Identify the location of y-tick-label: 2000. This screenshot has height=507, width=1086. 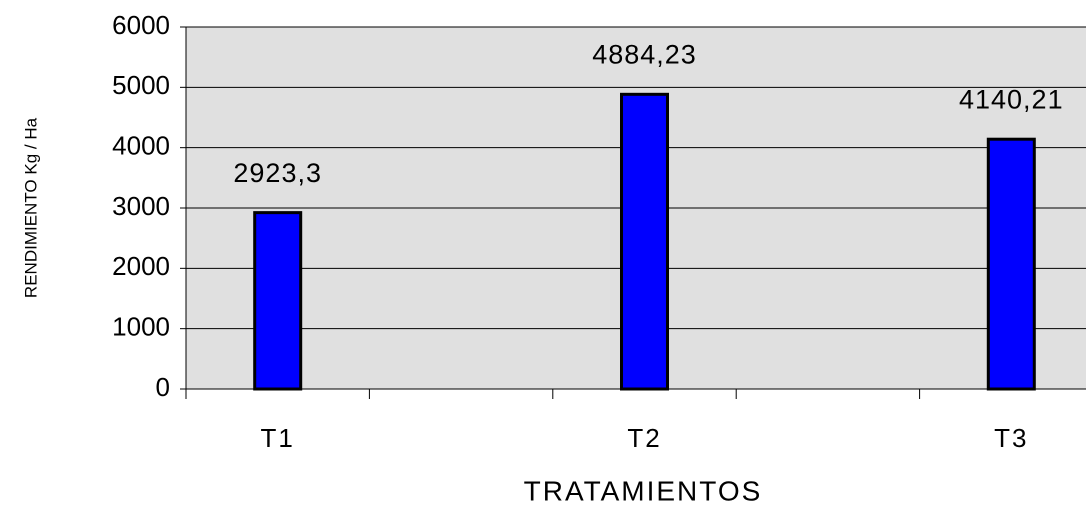
(141, 266).